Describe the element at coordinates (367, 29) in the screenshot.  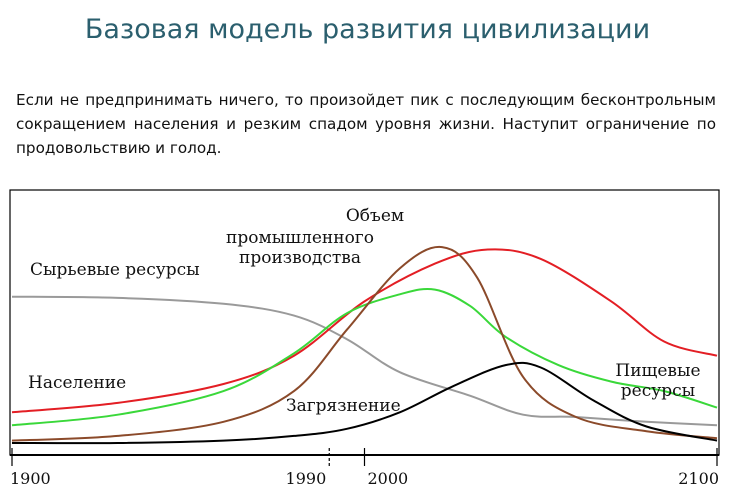
I see `slide-title: Базовая модель развития цивилизации` at that location.